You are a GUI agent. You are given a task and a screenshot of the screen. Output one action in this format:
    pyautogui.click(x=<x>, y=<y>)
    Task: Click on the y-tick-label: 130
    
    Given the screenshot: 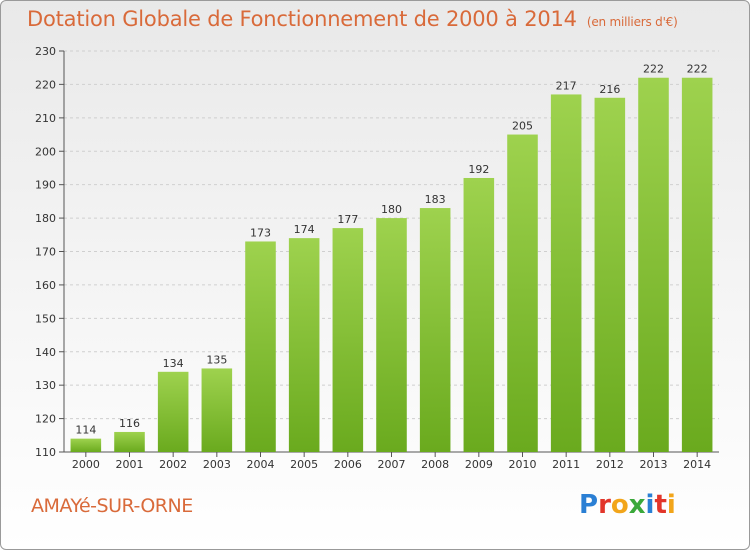 What is the action you would take?
    pyautogui.click(x=45, y=385)
    